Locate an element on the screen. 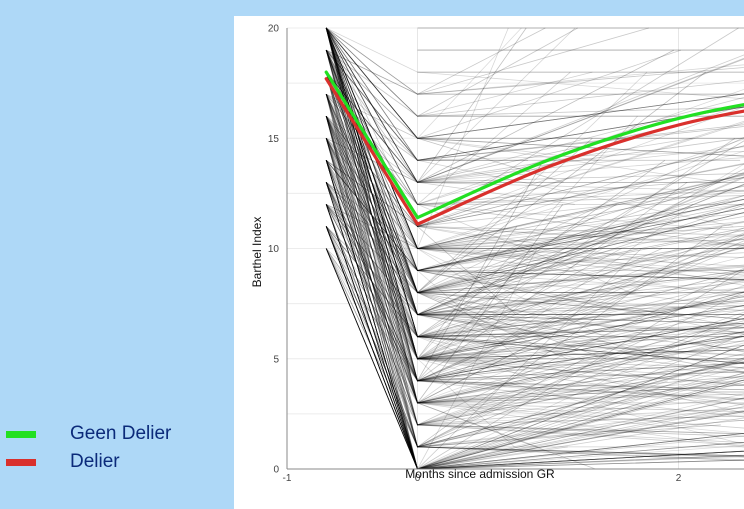 This screenshot has width=744, height=509. legend-swatch-delier is located at coordinates (21, 462).